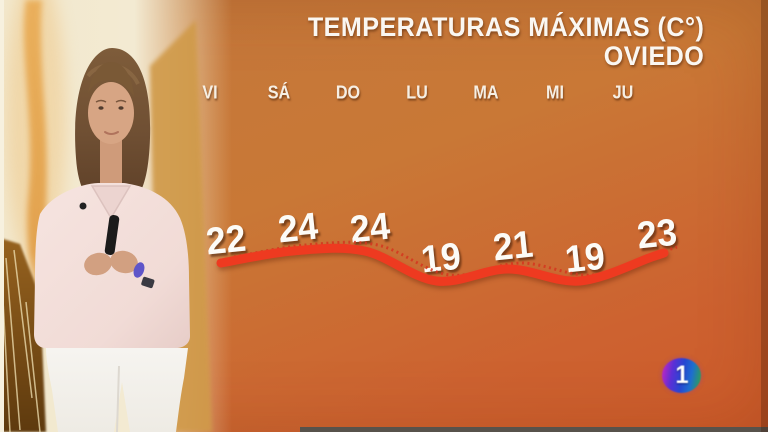 The width and height of the screenshot is (768, 432). Describe the element at coordinates (279, 92) in the screenshot. I see `day-label: SÁ` at that location.